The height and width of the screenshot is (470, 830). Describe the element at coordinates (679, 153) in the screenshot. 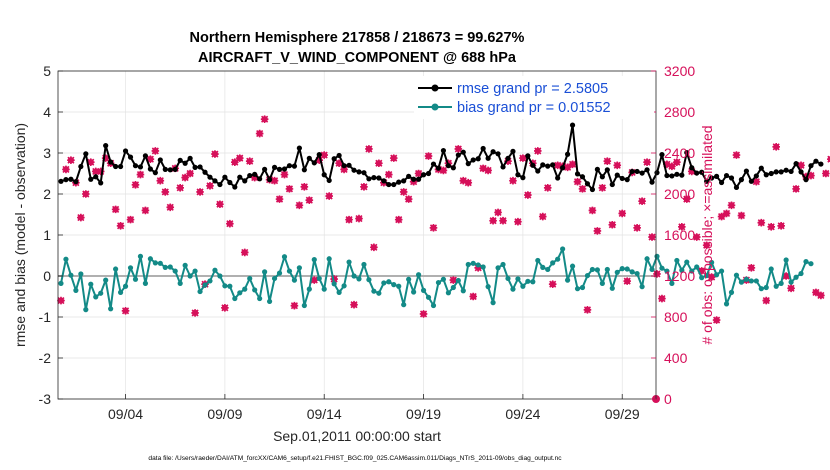

I see `right-tick-label: 2400` at that location.